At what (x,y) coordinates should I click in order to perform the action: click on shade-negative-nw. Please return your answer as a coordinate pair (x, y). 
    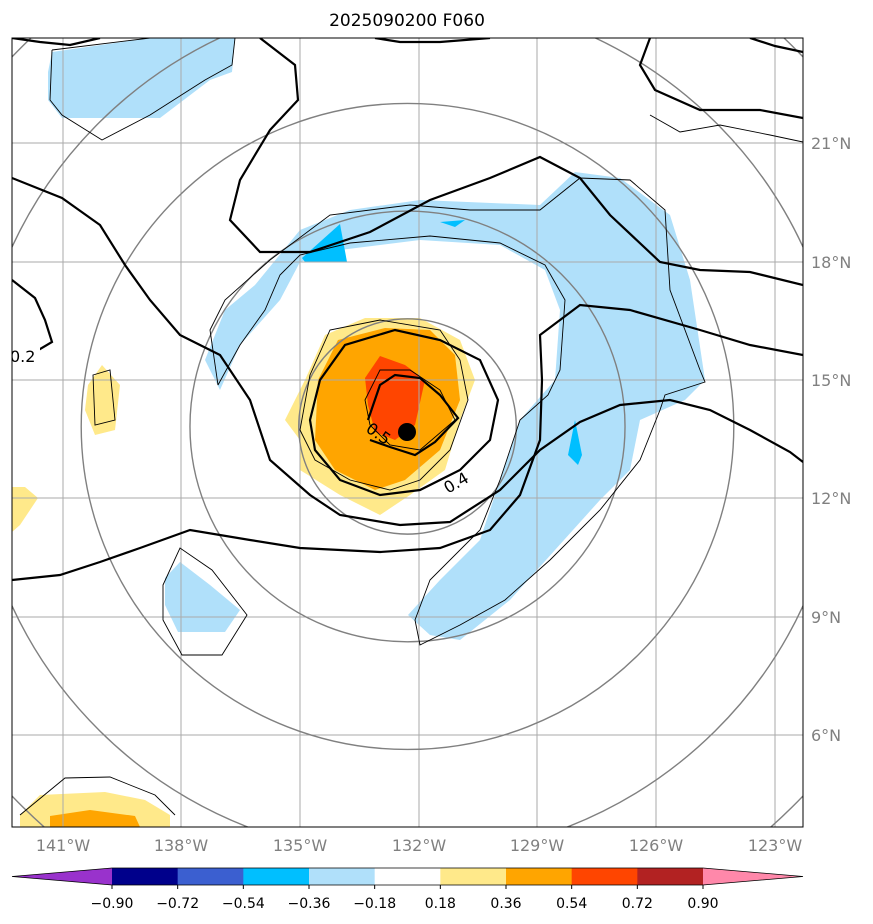
    Looking at the image, I should click on (141, 78).